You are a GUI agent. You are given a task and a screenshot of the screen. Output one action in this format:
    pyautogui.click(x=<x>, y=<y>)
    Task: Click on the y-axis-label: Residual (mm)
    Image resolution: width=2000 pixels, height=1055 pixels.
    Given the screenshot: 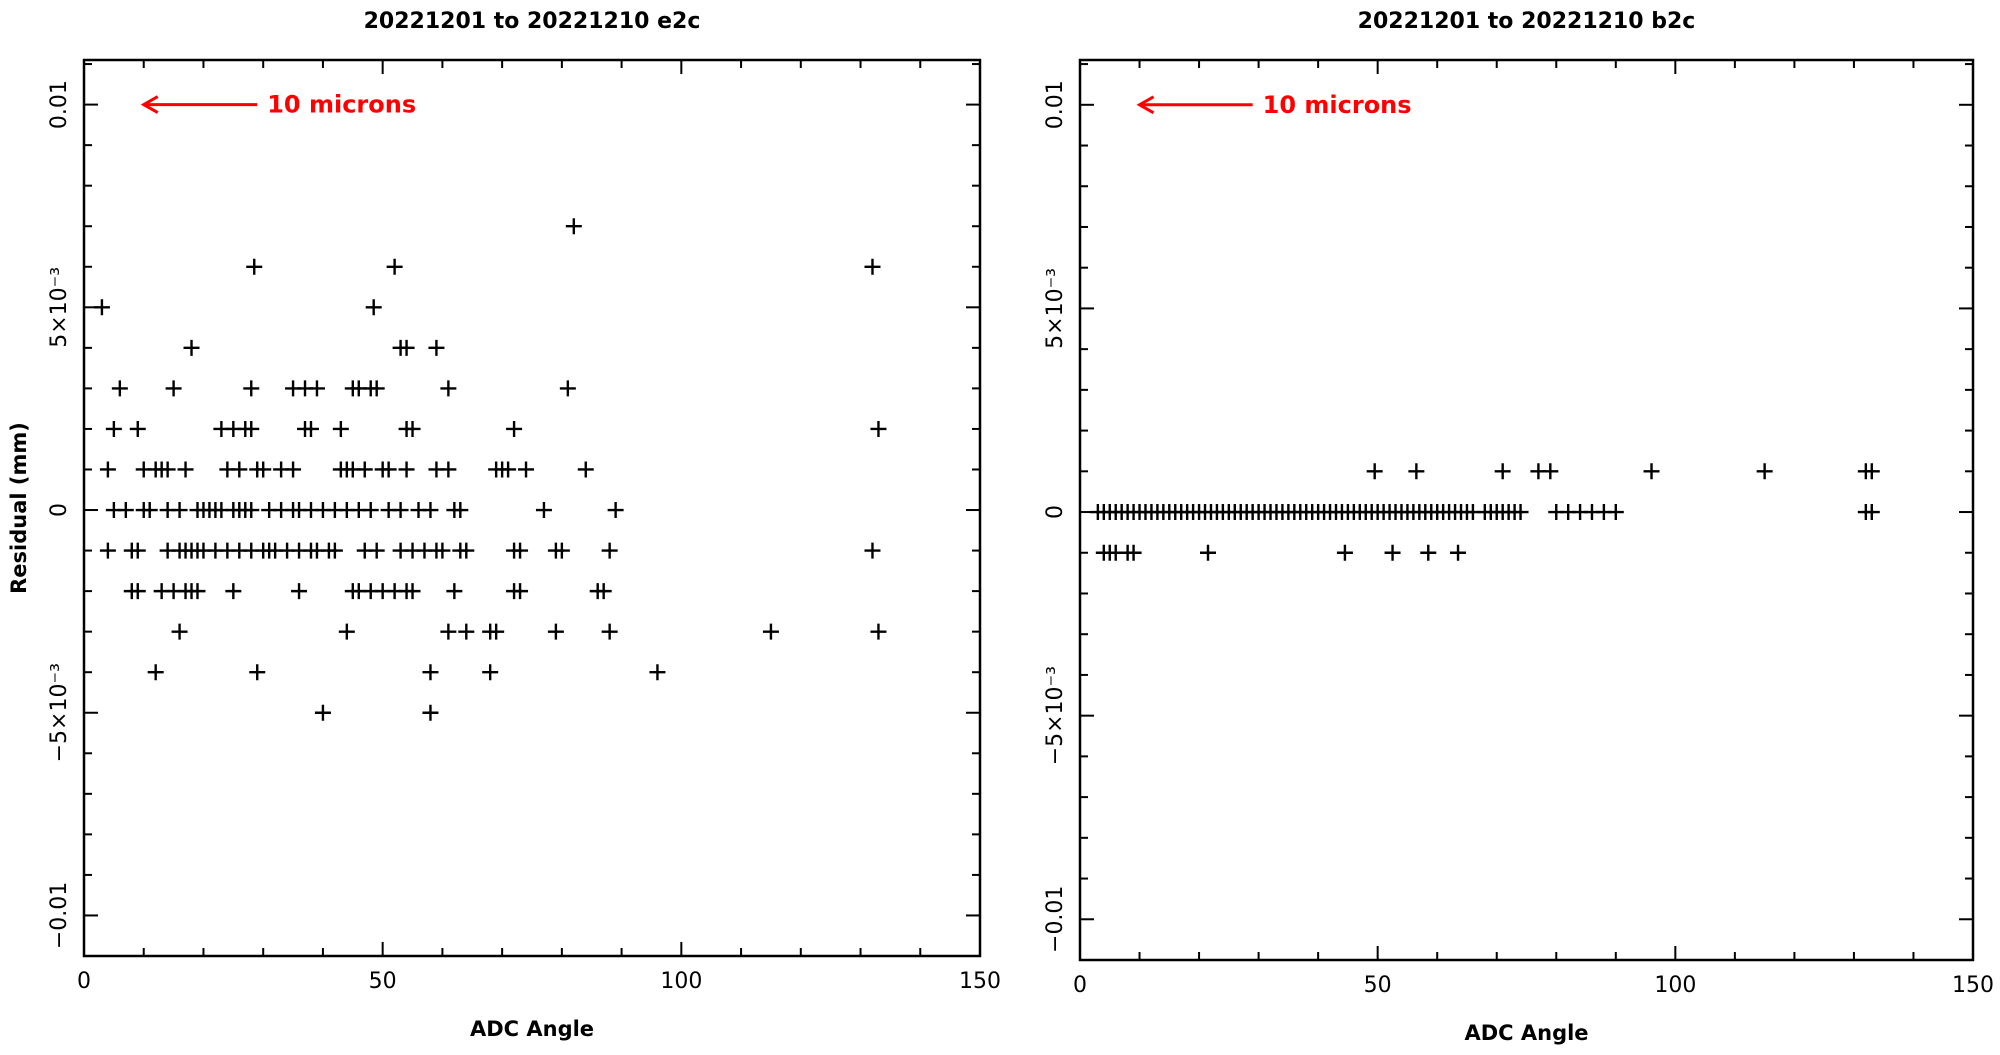 What is the action you would take?
    pyautogui.click(x=19, y=508)
    